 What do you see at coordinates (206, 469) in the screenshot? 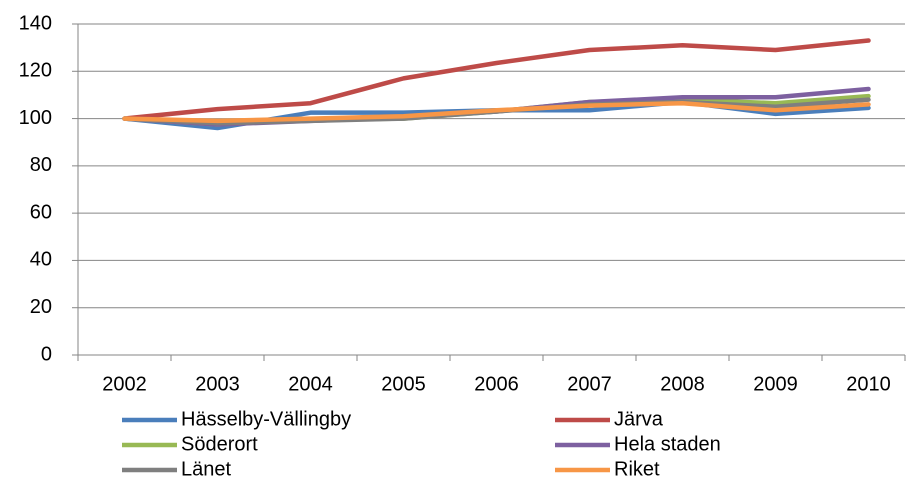
I see `legend-label: Länet` at bounding box center [206, 469].